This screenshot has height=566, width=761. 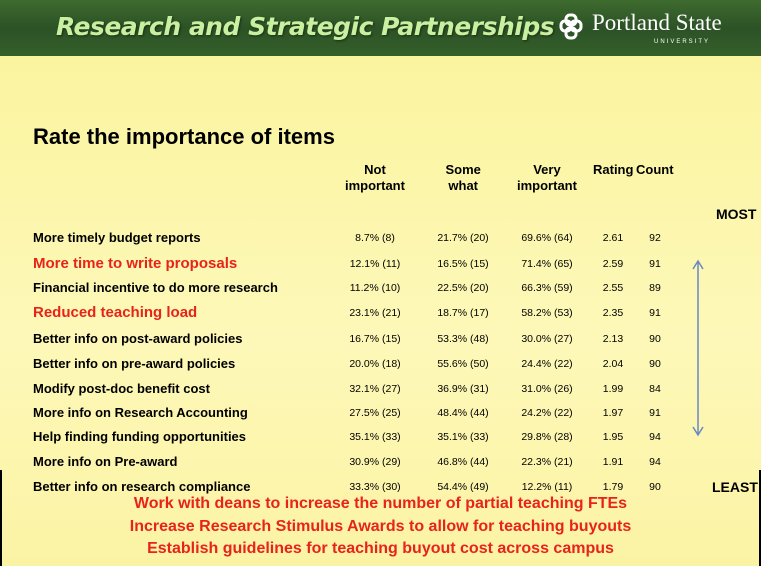 I want to click on row-label: More time to write proposals, so click(x=135, y=263).